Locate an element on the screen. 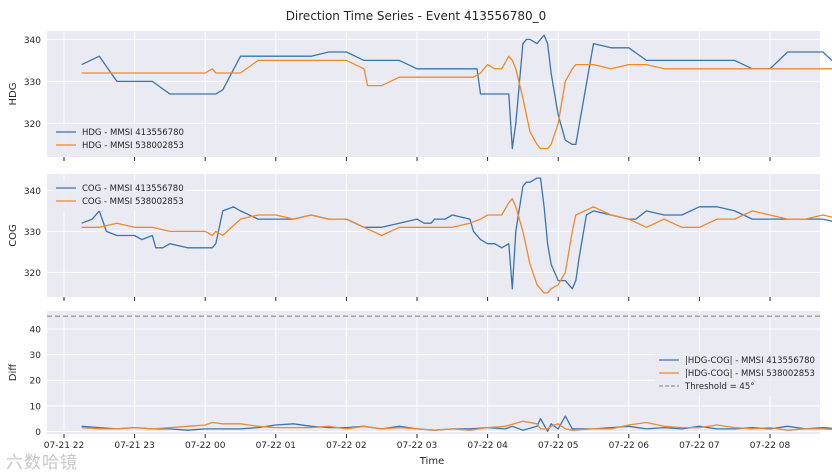 This screenshot has width=832, height=476. legend-label: HDG - MMSI 413556780 is located at coordinates (133, 133).